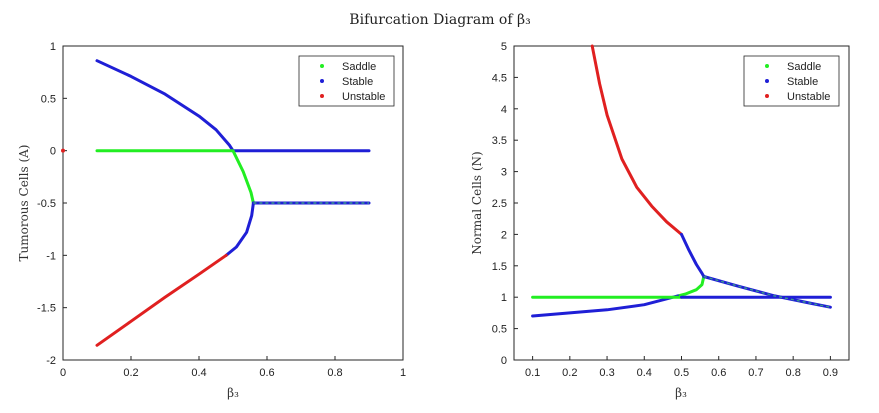  What do you see at coordinates (357, 82) in the screenshot?
I see `left-legend-stable: Stable` at bounding box center [357, 82].